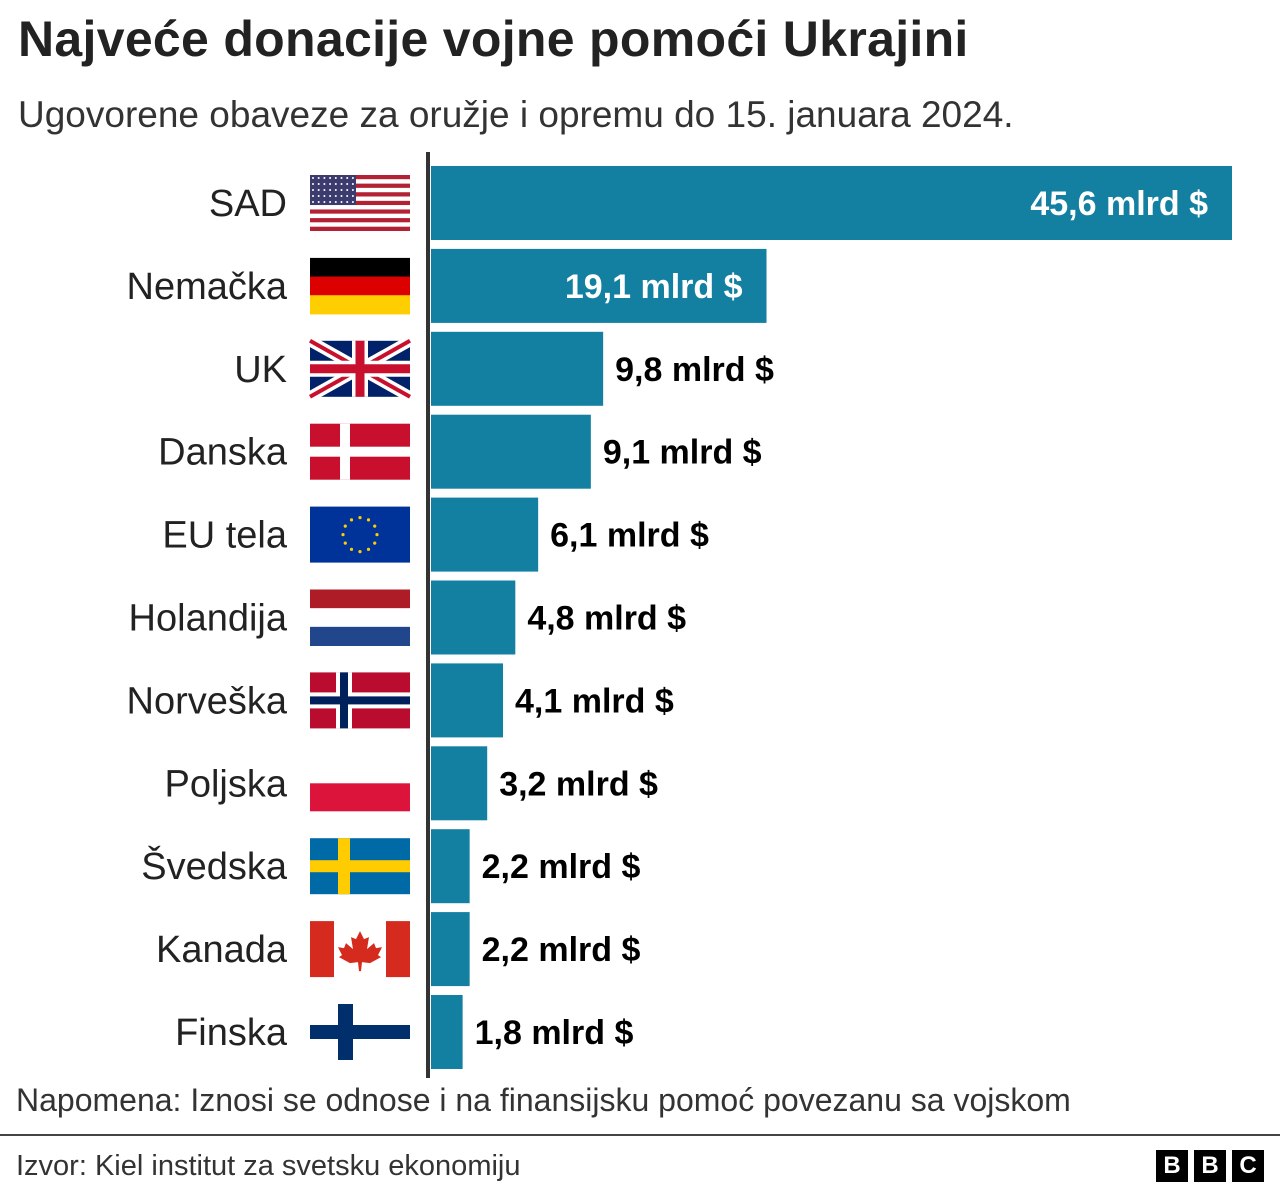 The image size is (1280, 1194). Describe the element at coordinates (222, 950) in the screenshot. I see `category-label: Kanada` at that location.